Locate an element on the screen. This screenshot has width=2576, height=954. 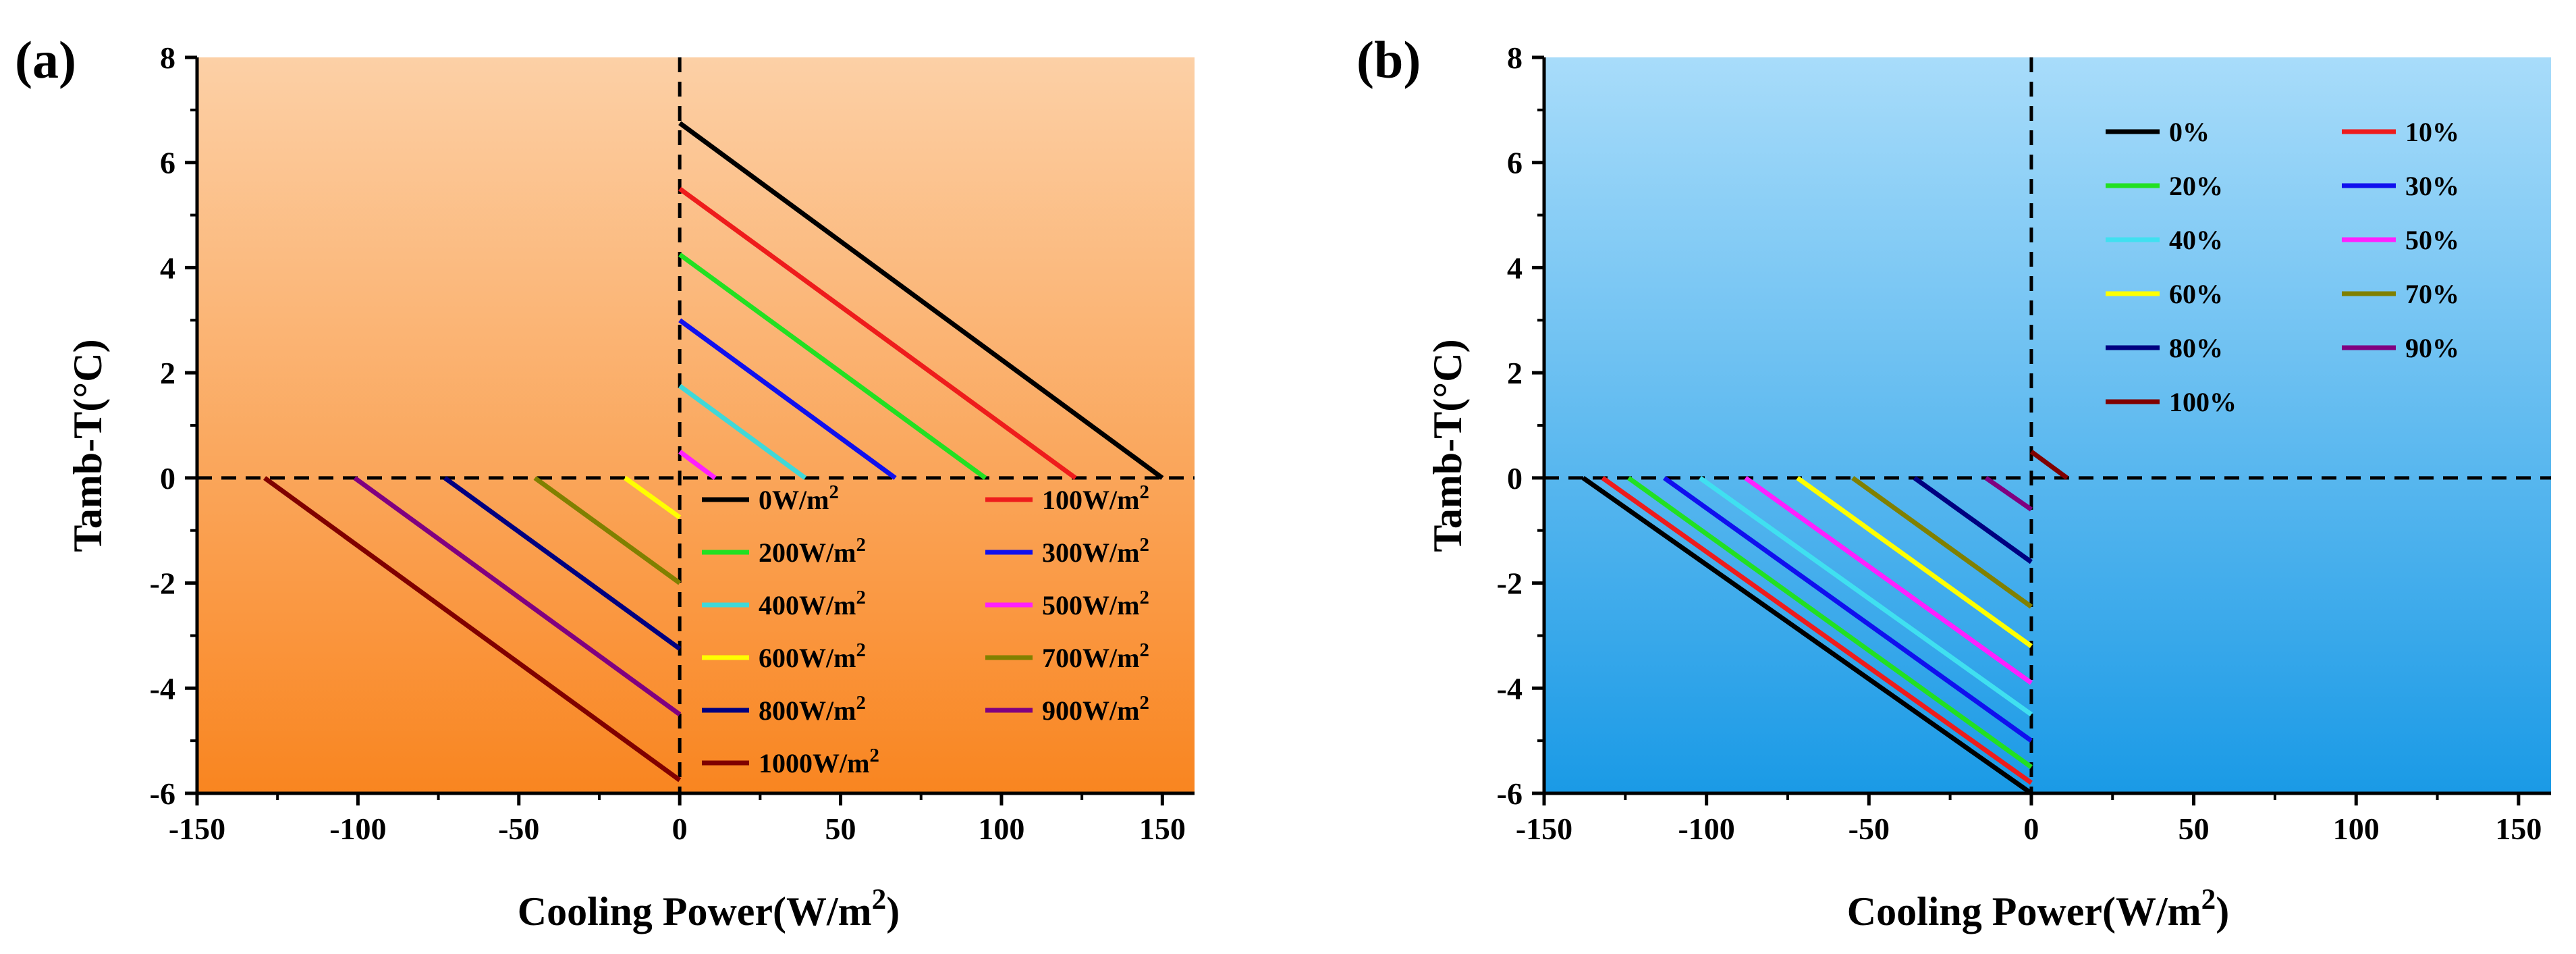
legend-label: 20% is located at coordinates (2196, 186).